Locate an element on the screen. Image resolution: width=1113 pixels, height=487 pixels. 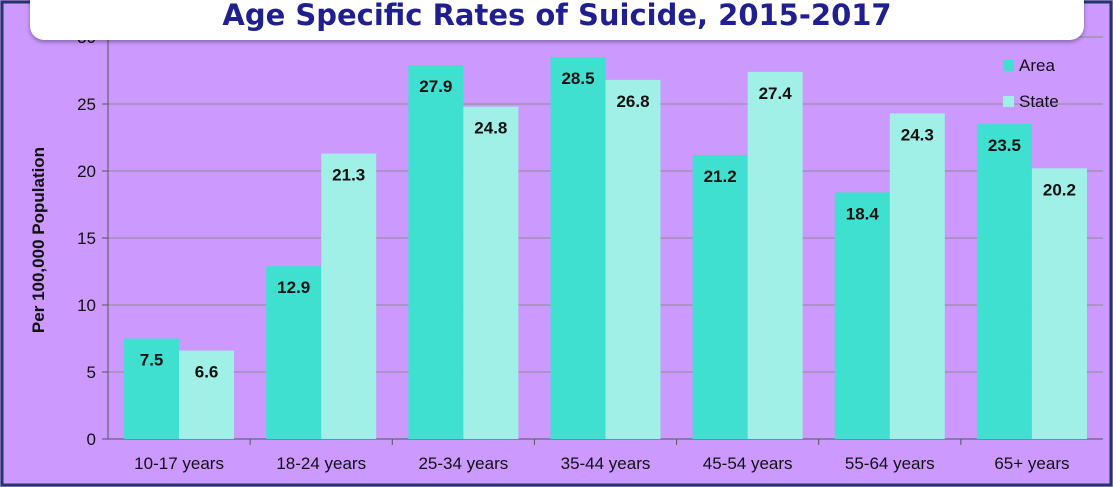
data-label-area: 27.9 is located at coordinates (435, 86).